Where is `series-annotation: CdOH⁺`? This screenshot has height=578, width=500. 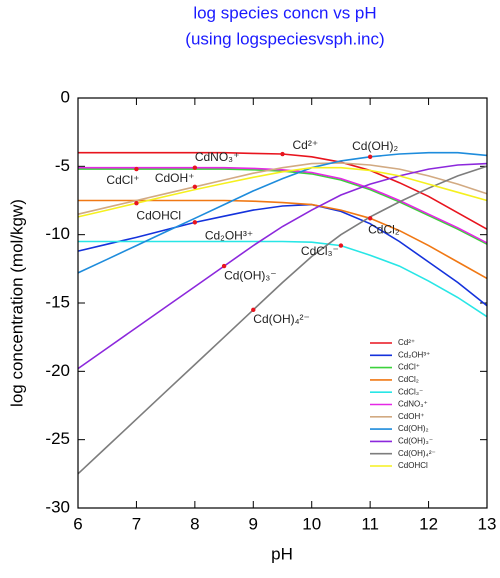 series-annotation: CdOH⁺ is located at coordinates (175, 178).